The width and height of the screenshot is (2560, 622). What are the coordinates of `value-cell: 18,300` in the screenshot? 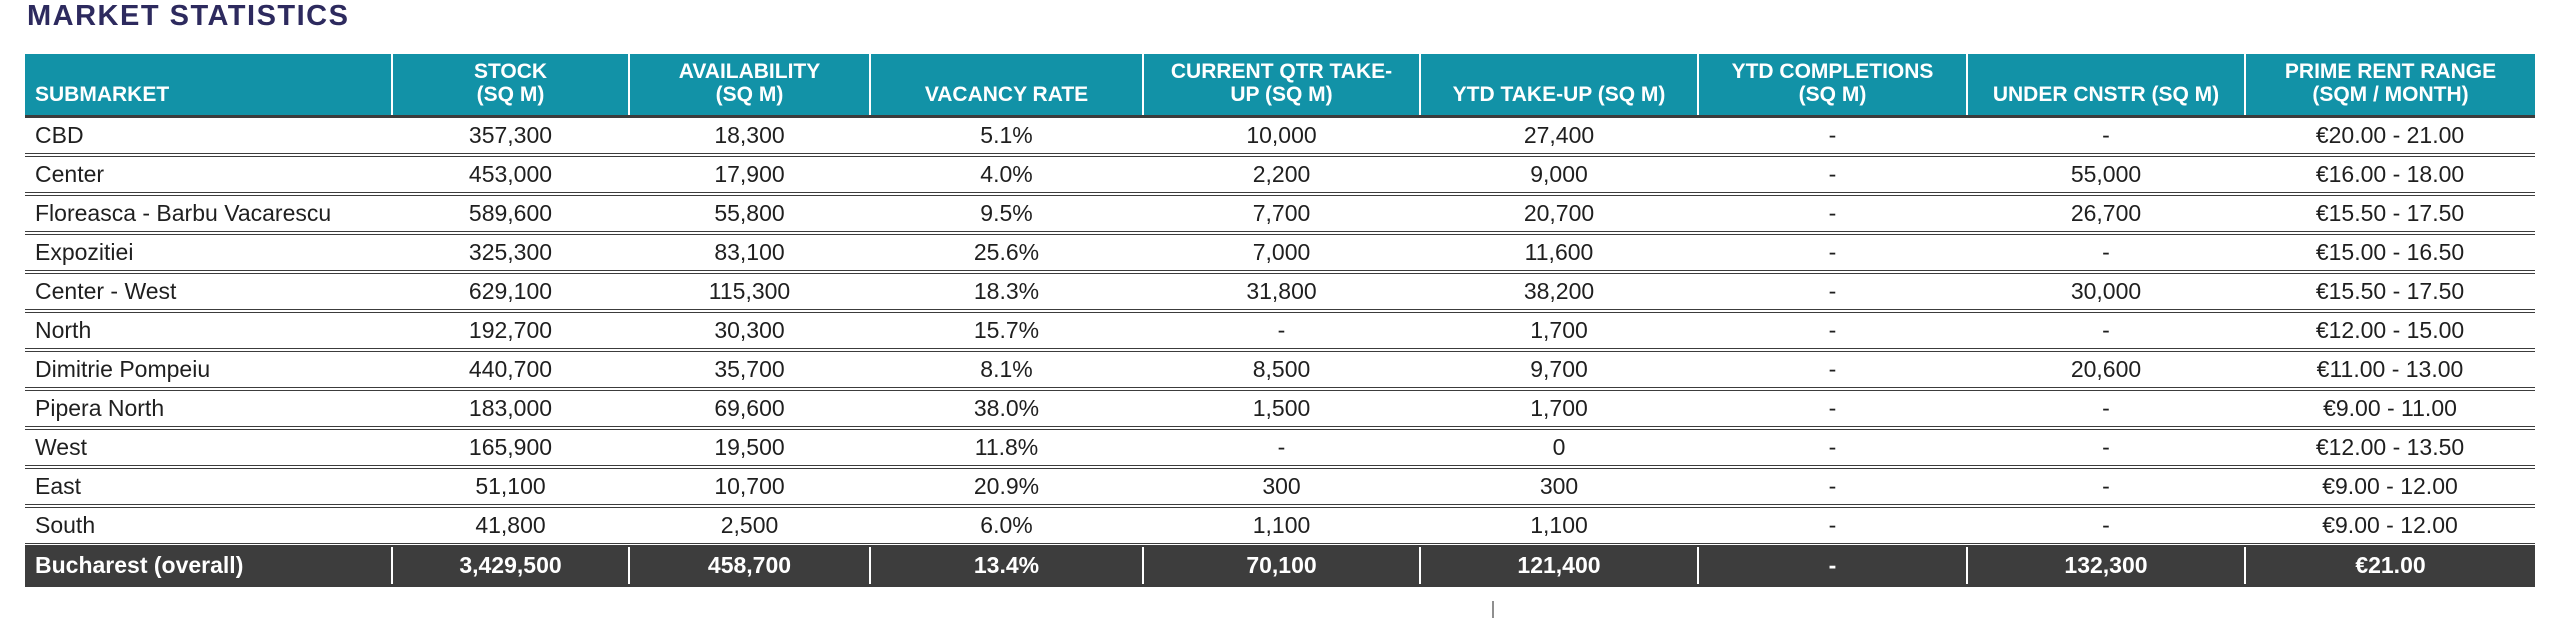 It's located at (749, 136).